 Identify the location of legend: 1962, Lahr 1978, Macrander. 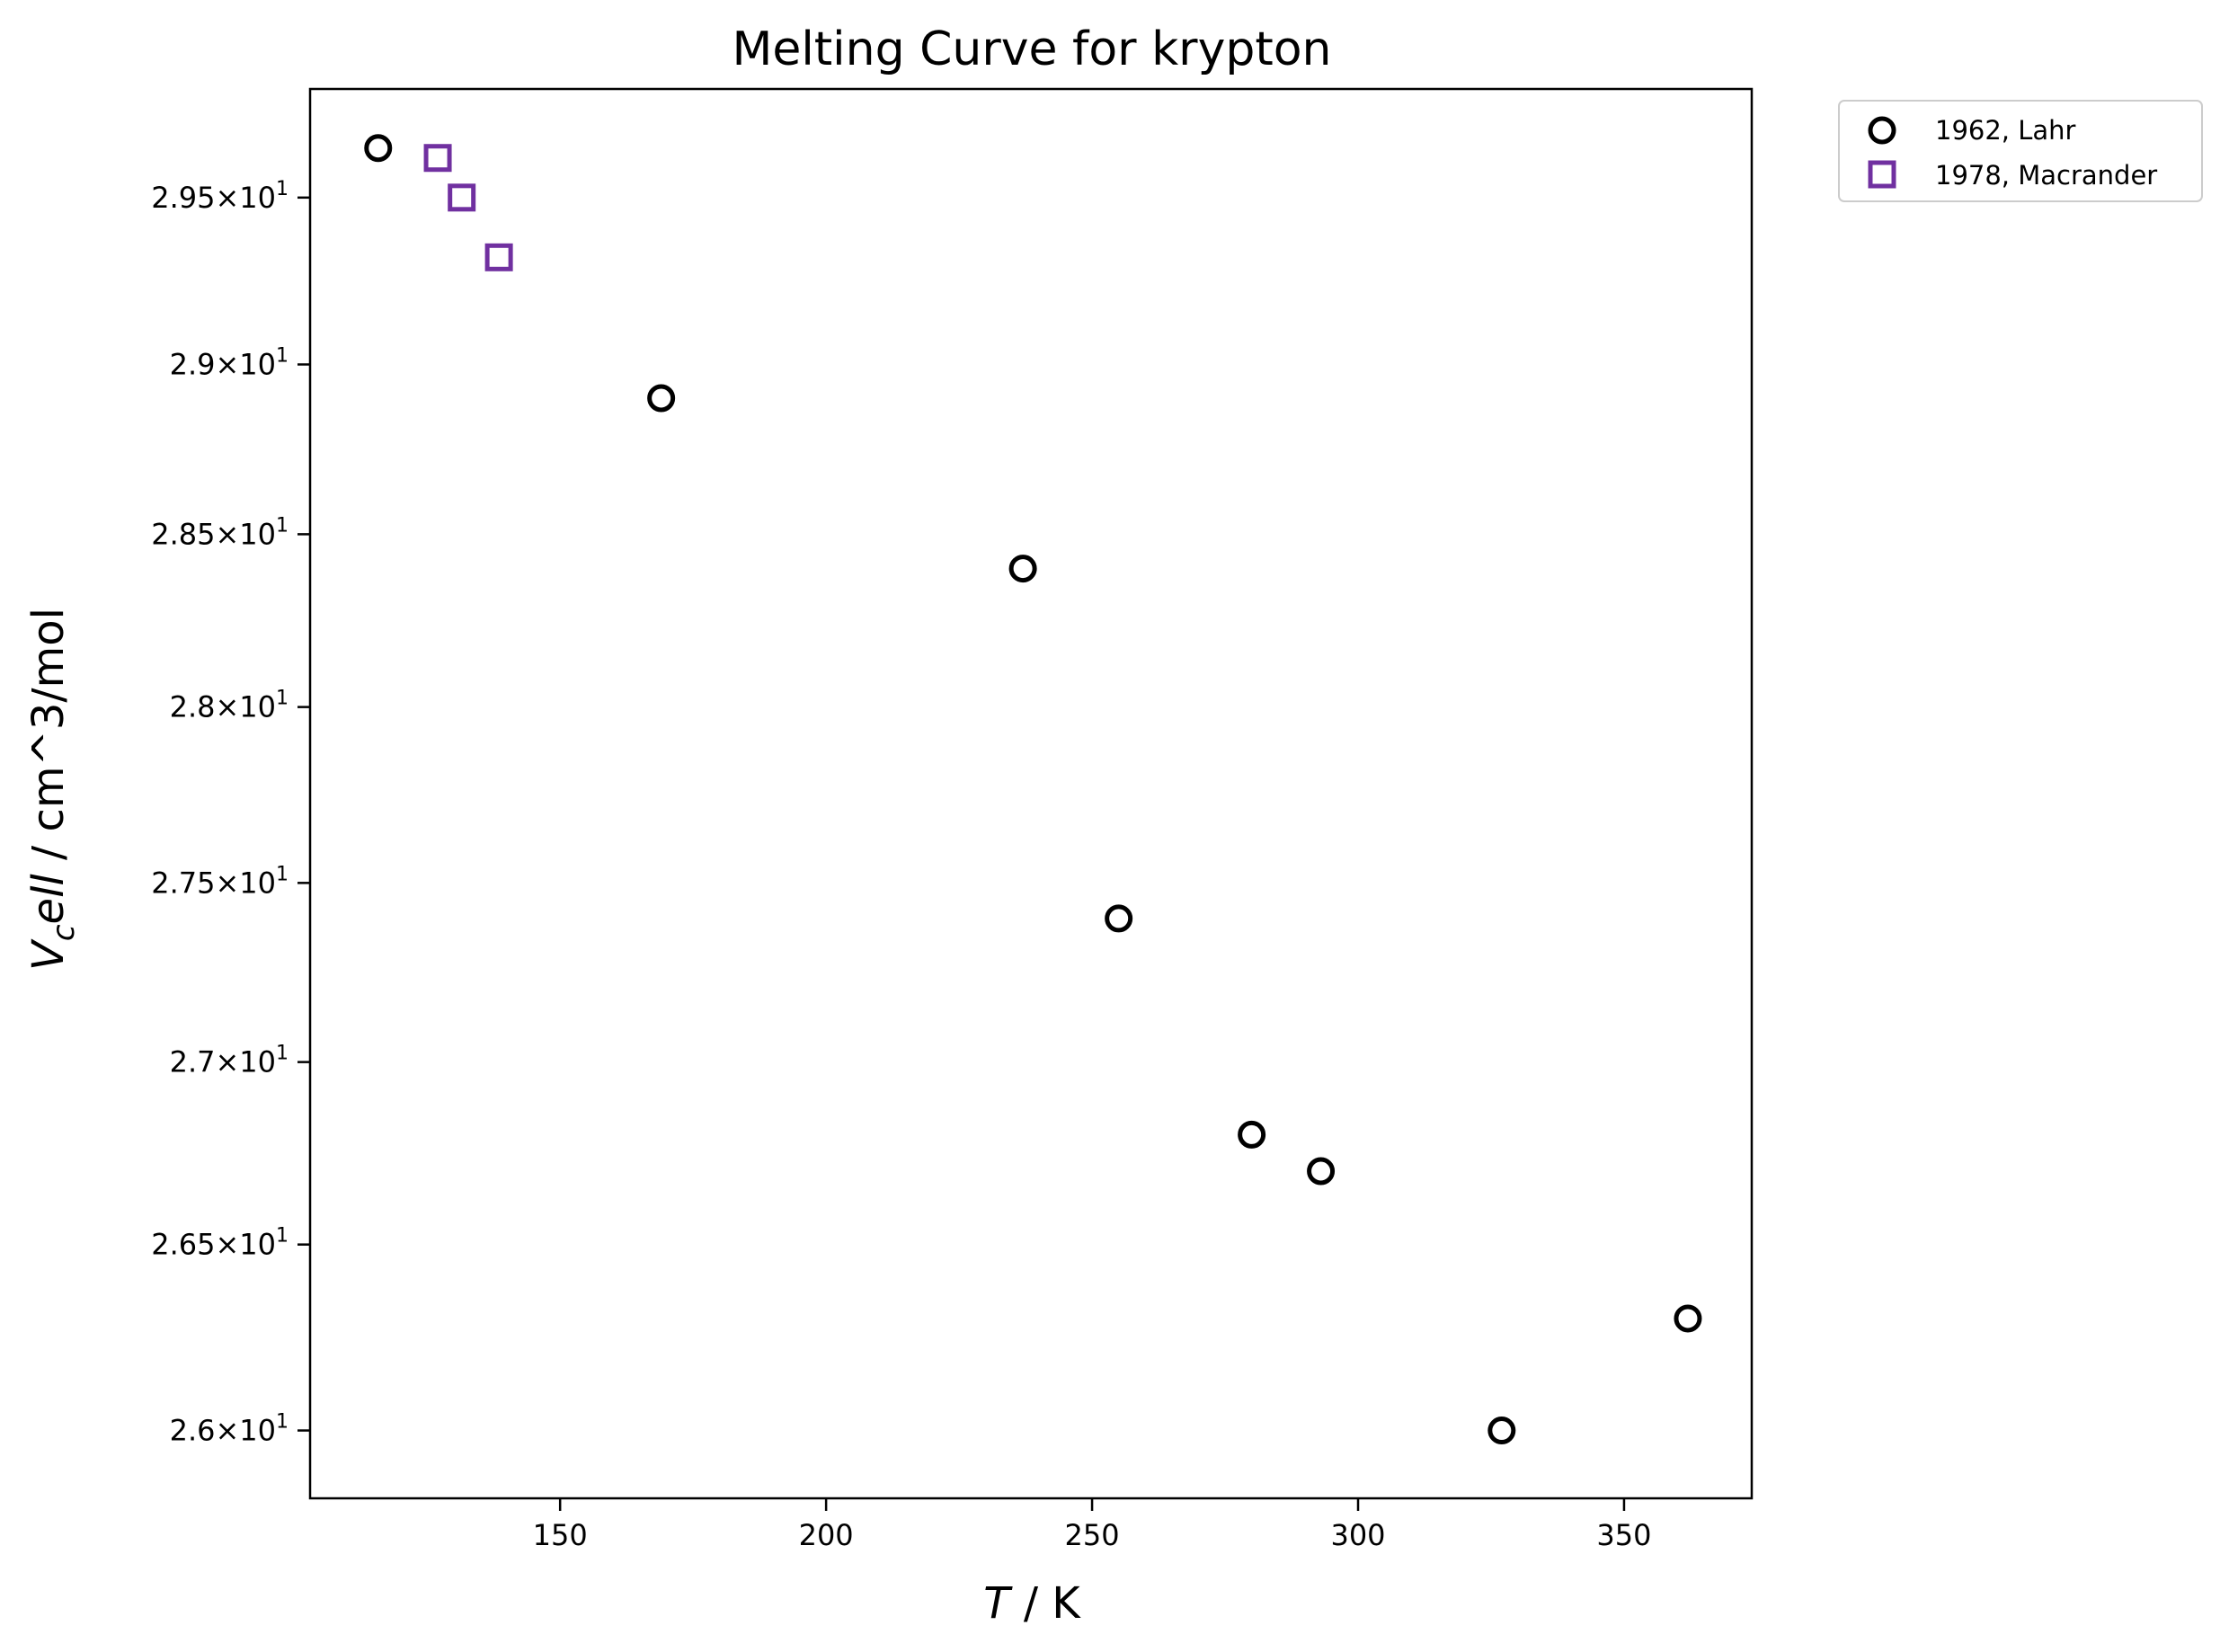
(2020, 151).